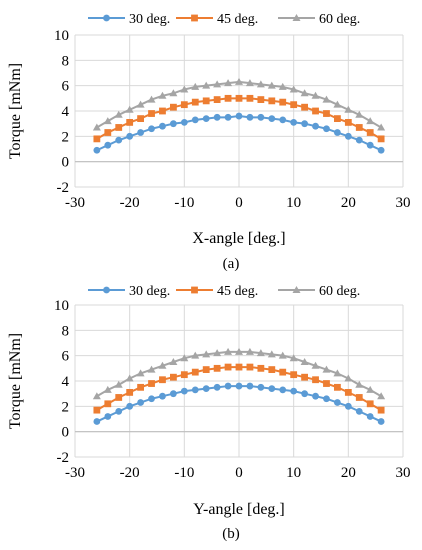 This screenshot has height=550, width=422. Describe the element at coordinates (238, 238) in the screenshot. I see `x-axis-label: X-angle [deg.]` at that location.